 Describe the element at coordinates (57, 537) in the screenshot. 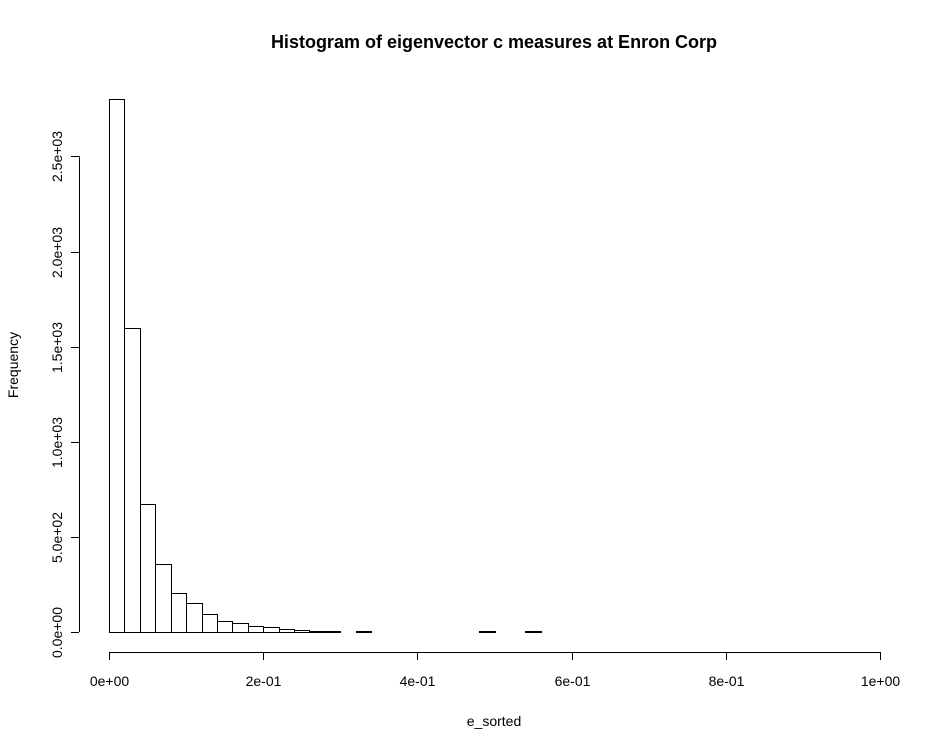

I see `y-tick-label: 5.0e+02` at that location.